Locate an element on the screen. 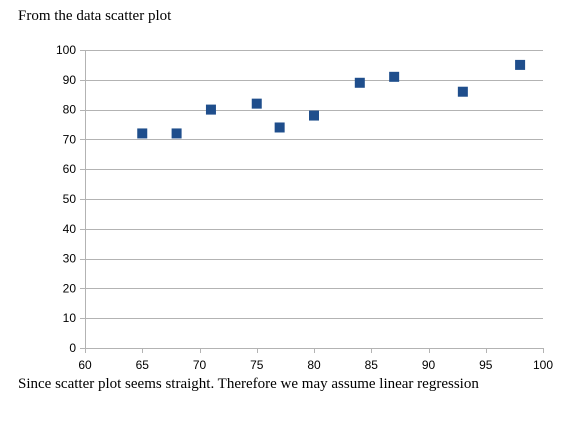 This screenshot has height=433, width=582. y-tick-label-10: 10 is located at coordinates (70, 318).